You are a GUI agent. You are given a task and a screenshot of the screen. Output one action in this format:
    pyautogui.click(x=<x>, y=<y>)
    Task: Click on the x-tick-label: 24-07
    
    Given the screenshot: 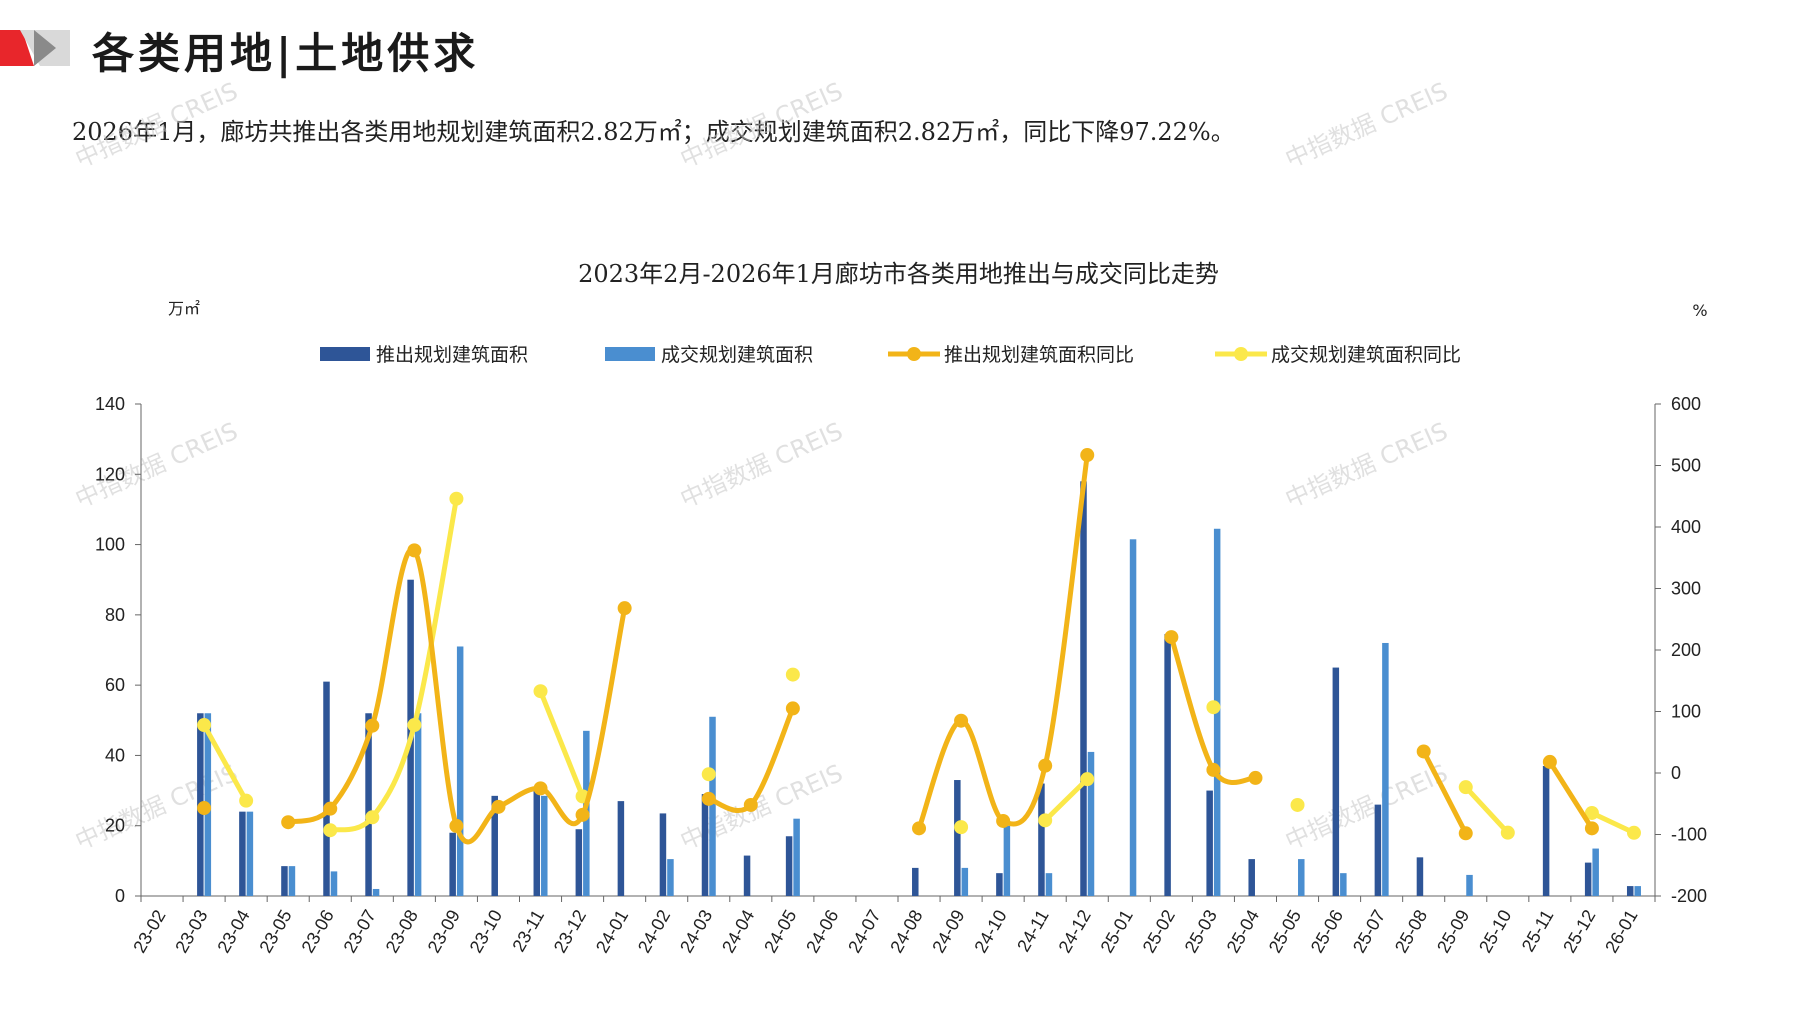 What is the action you would take?
    pyautogui.click(x=864, y=931)
    